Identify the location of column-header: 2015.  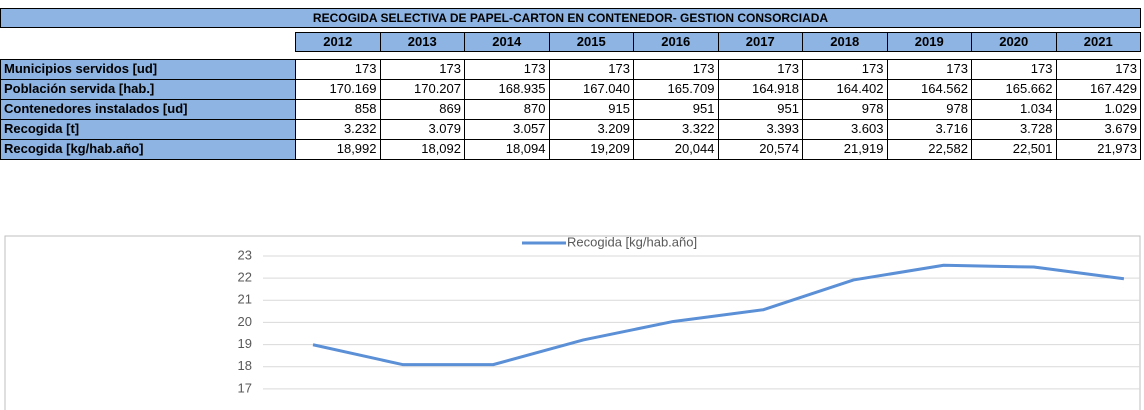
(591, 42).